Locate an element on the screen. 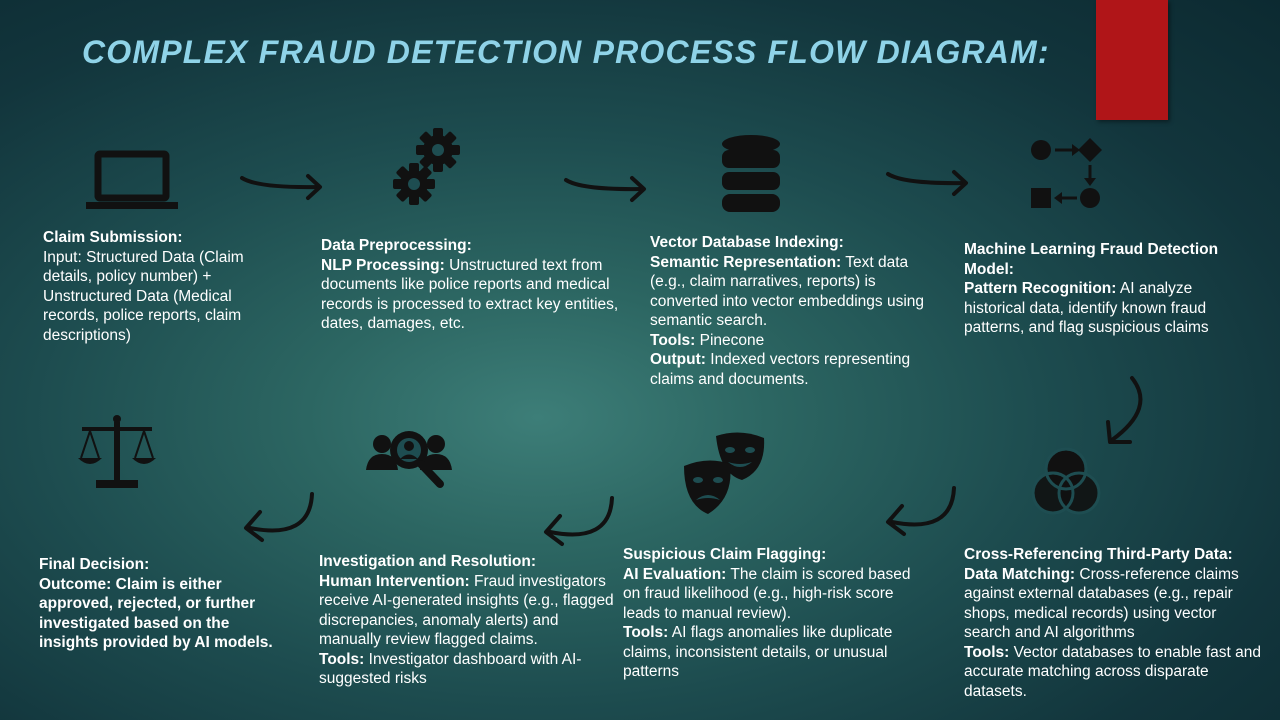  step-heading: Final Decision: is located at coordinates (94, 564).